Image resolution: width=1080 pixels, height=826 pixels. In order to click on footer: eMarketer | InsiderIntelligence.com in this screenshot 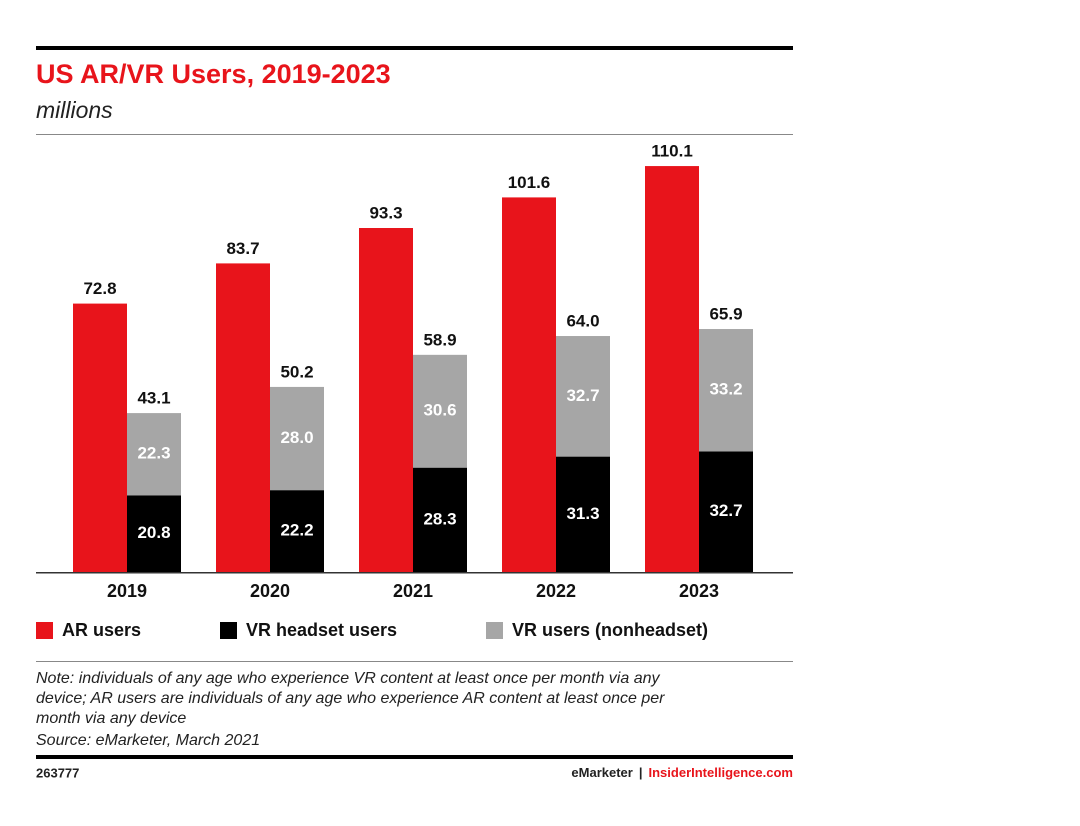, I will do `click(682, 772)`.